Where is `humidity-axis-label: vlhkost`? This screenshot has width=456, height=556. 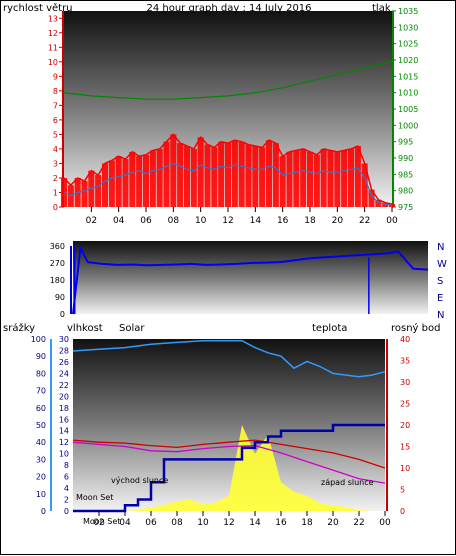
humidity-axis-label: vlhkost is located at coordinates (85, 328).